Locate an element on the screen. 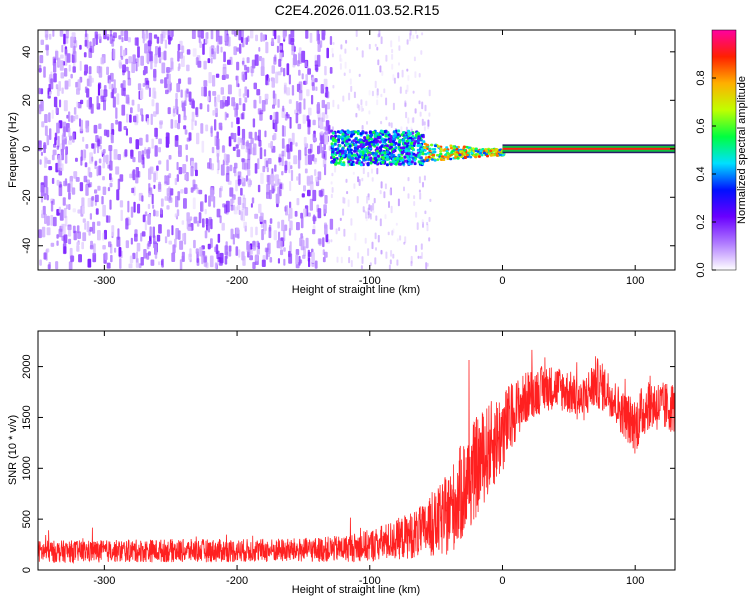  colorbar-gradient is located at coordinates (724, 150).